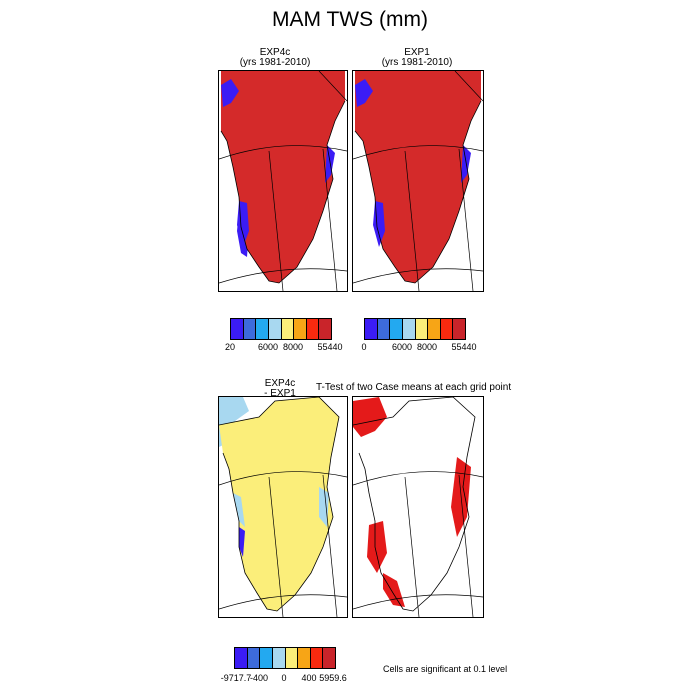 Image resolution: width=700 pixels, height=700 pixels. What do you see at coordinates (464, 347) in the screenshot?
I see `colorbar-exp1-label-4: 55440` at bounding box center [464, 347].